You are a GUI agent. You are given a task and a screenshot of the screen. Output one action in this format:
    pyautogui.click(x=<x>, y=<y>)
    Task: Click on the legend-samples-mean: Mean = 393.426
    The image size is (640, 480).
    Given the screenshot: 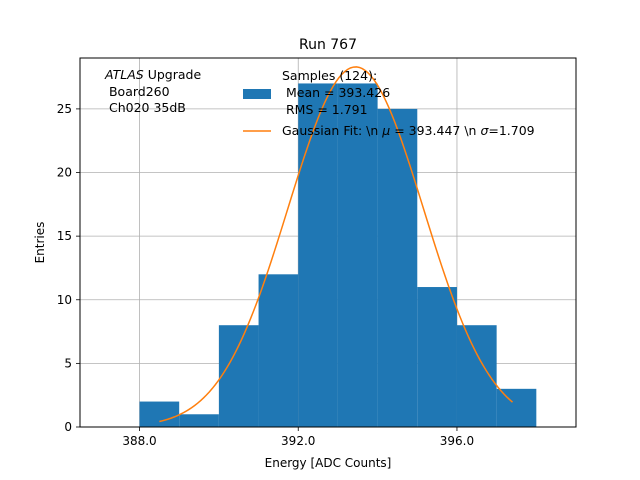 What is the action you would take?
    pyautogui.click(x=336, y=92)
    